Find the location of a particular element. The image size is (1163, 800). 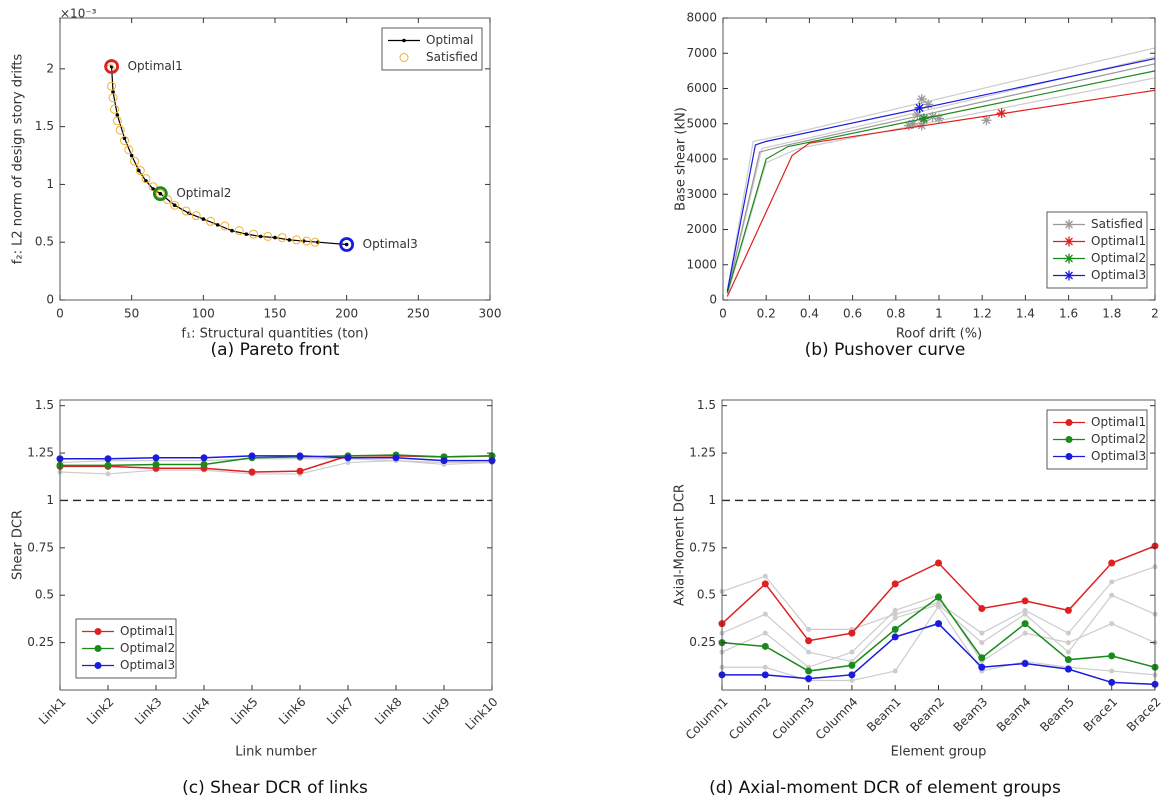

y-tick-label: 1000 is located at coordinates (701, 264).